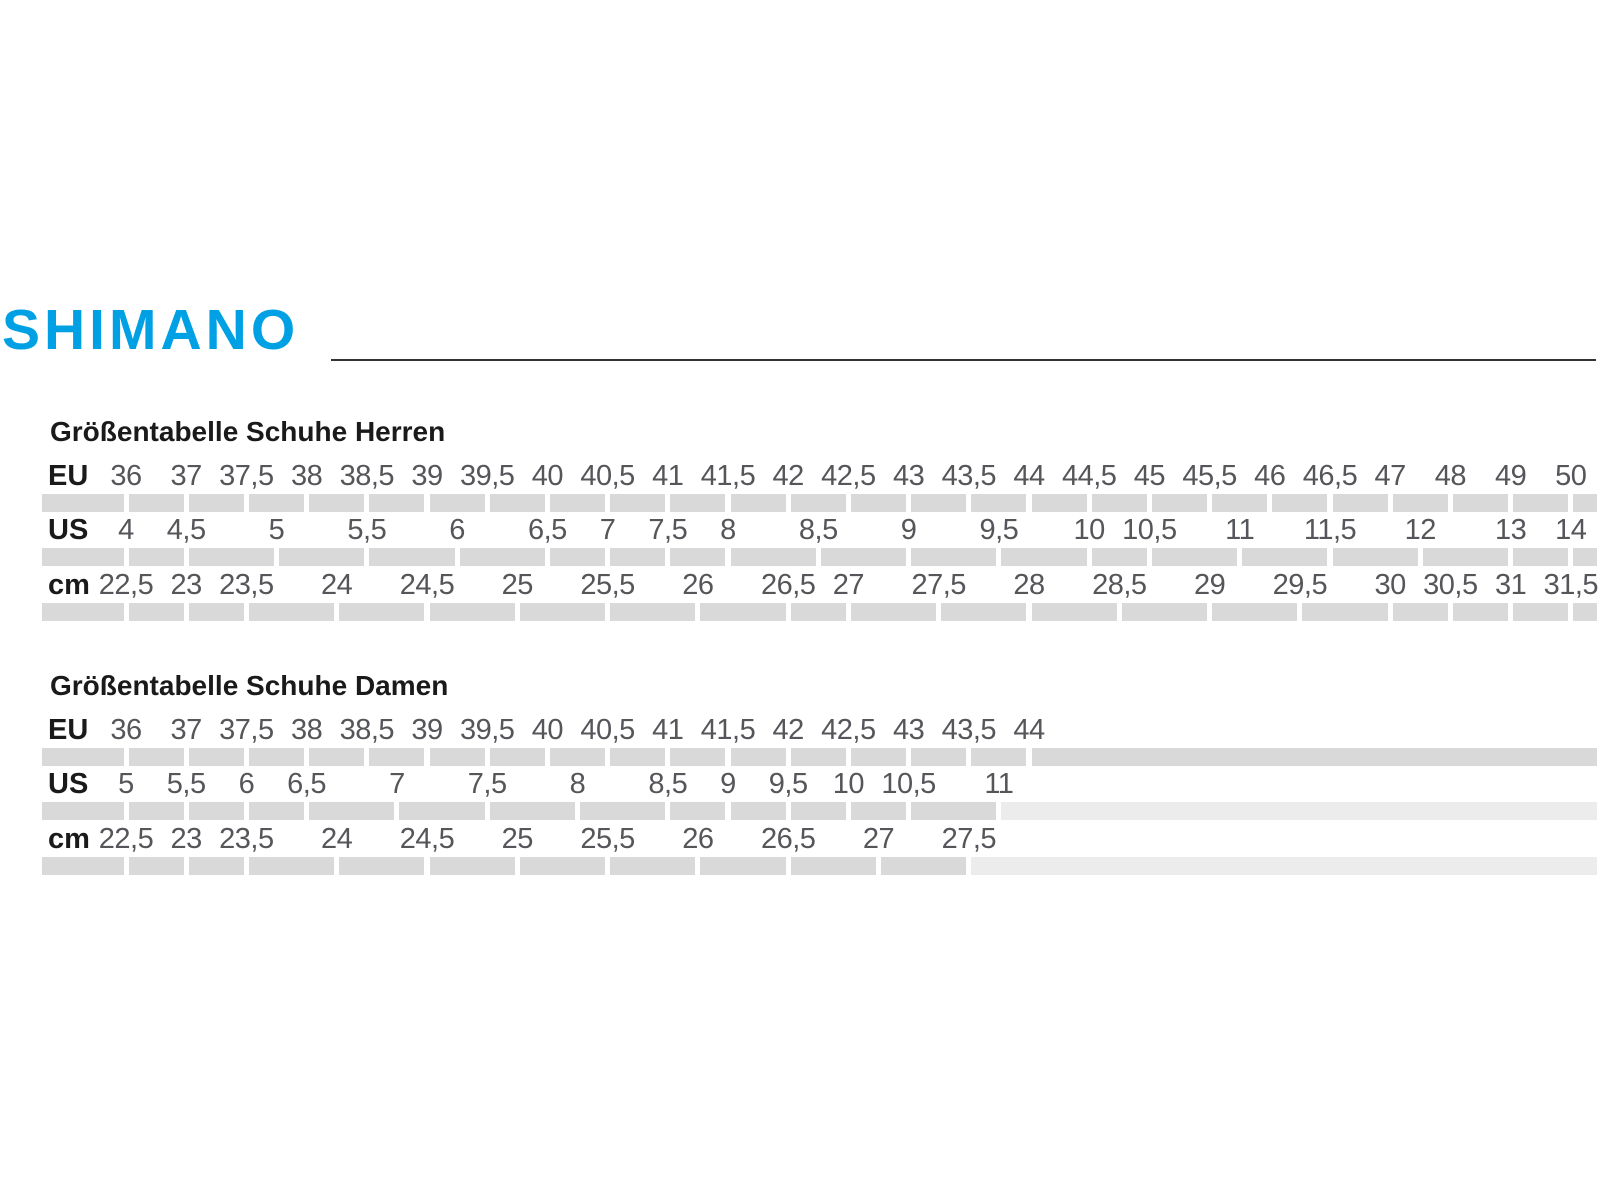 The width and height of the screenshot is (1600, 1200). Describe the element at coordinates (249, 685) in the screenshot. I see `table-title-damen: Größentabelle Schuhe Damen` at that location.